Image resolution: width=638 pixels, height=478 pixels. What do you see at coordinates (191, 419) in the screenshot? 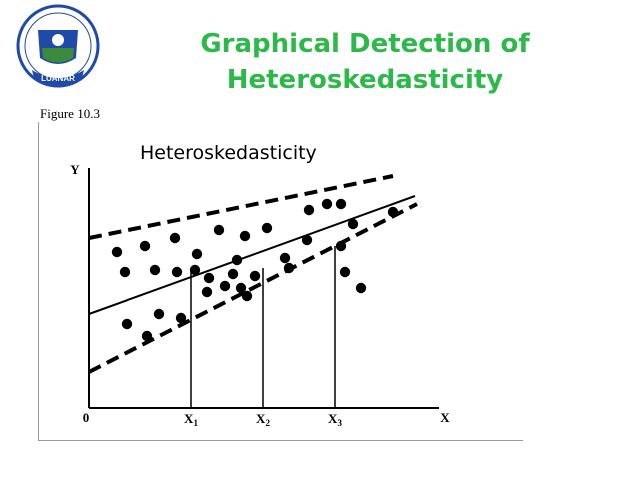
I see `x-tick-label-1: X1` at bounding box center [191, 419].